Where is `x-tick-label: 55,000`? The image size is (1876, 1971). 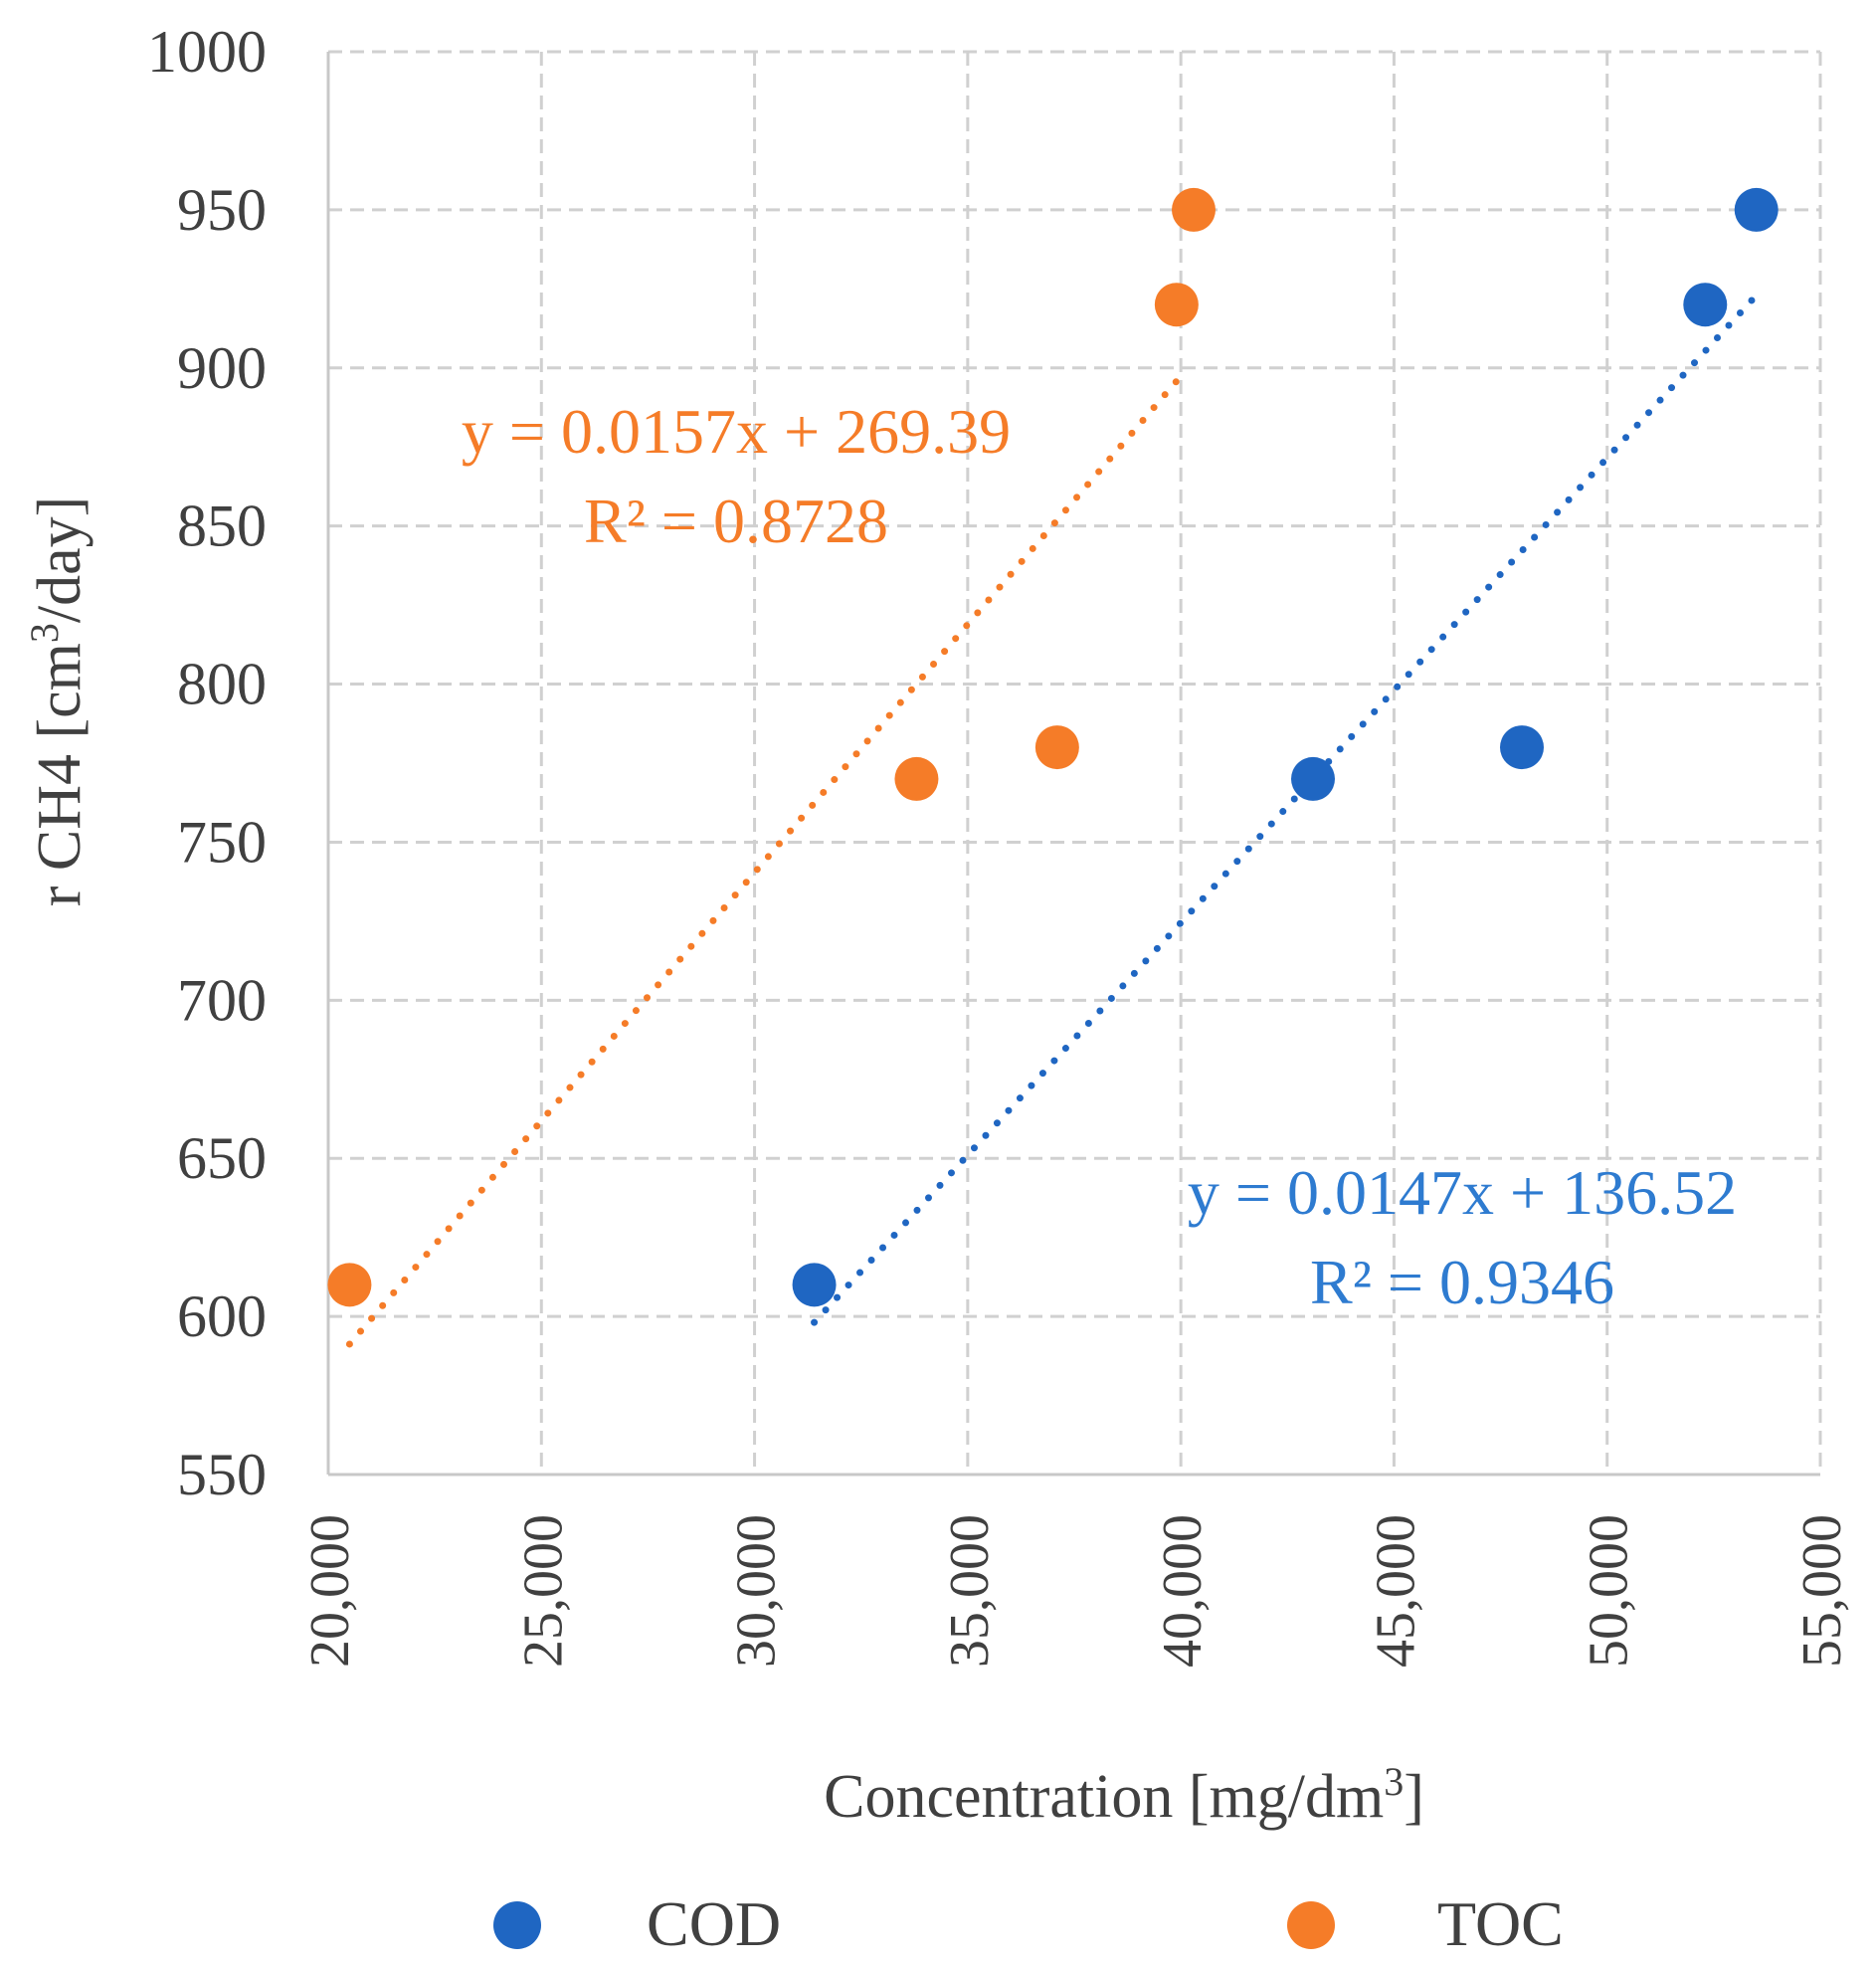 x-tick-label: 55,000 is located at coordinates (1822, 1591).